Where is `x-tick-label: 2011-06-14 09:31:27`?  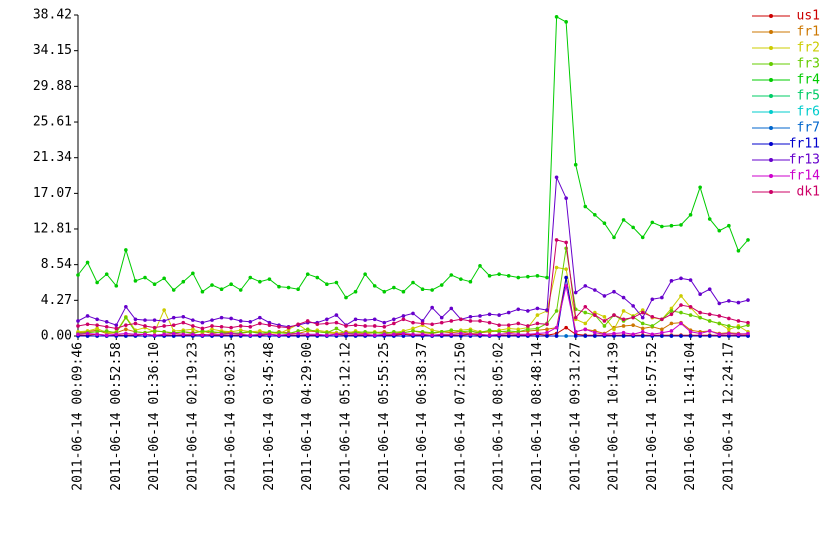 x-tick-label: 2011-06-14 09:31:27 is located at coordinates (575, 416).